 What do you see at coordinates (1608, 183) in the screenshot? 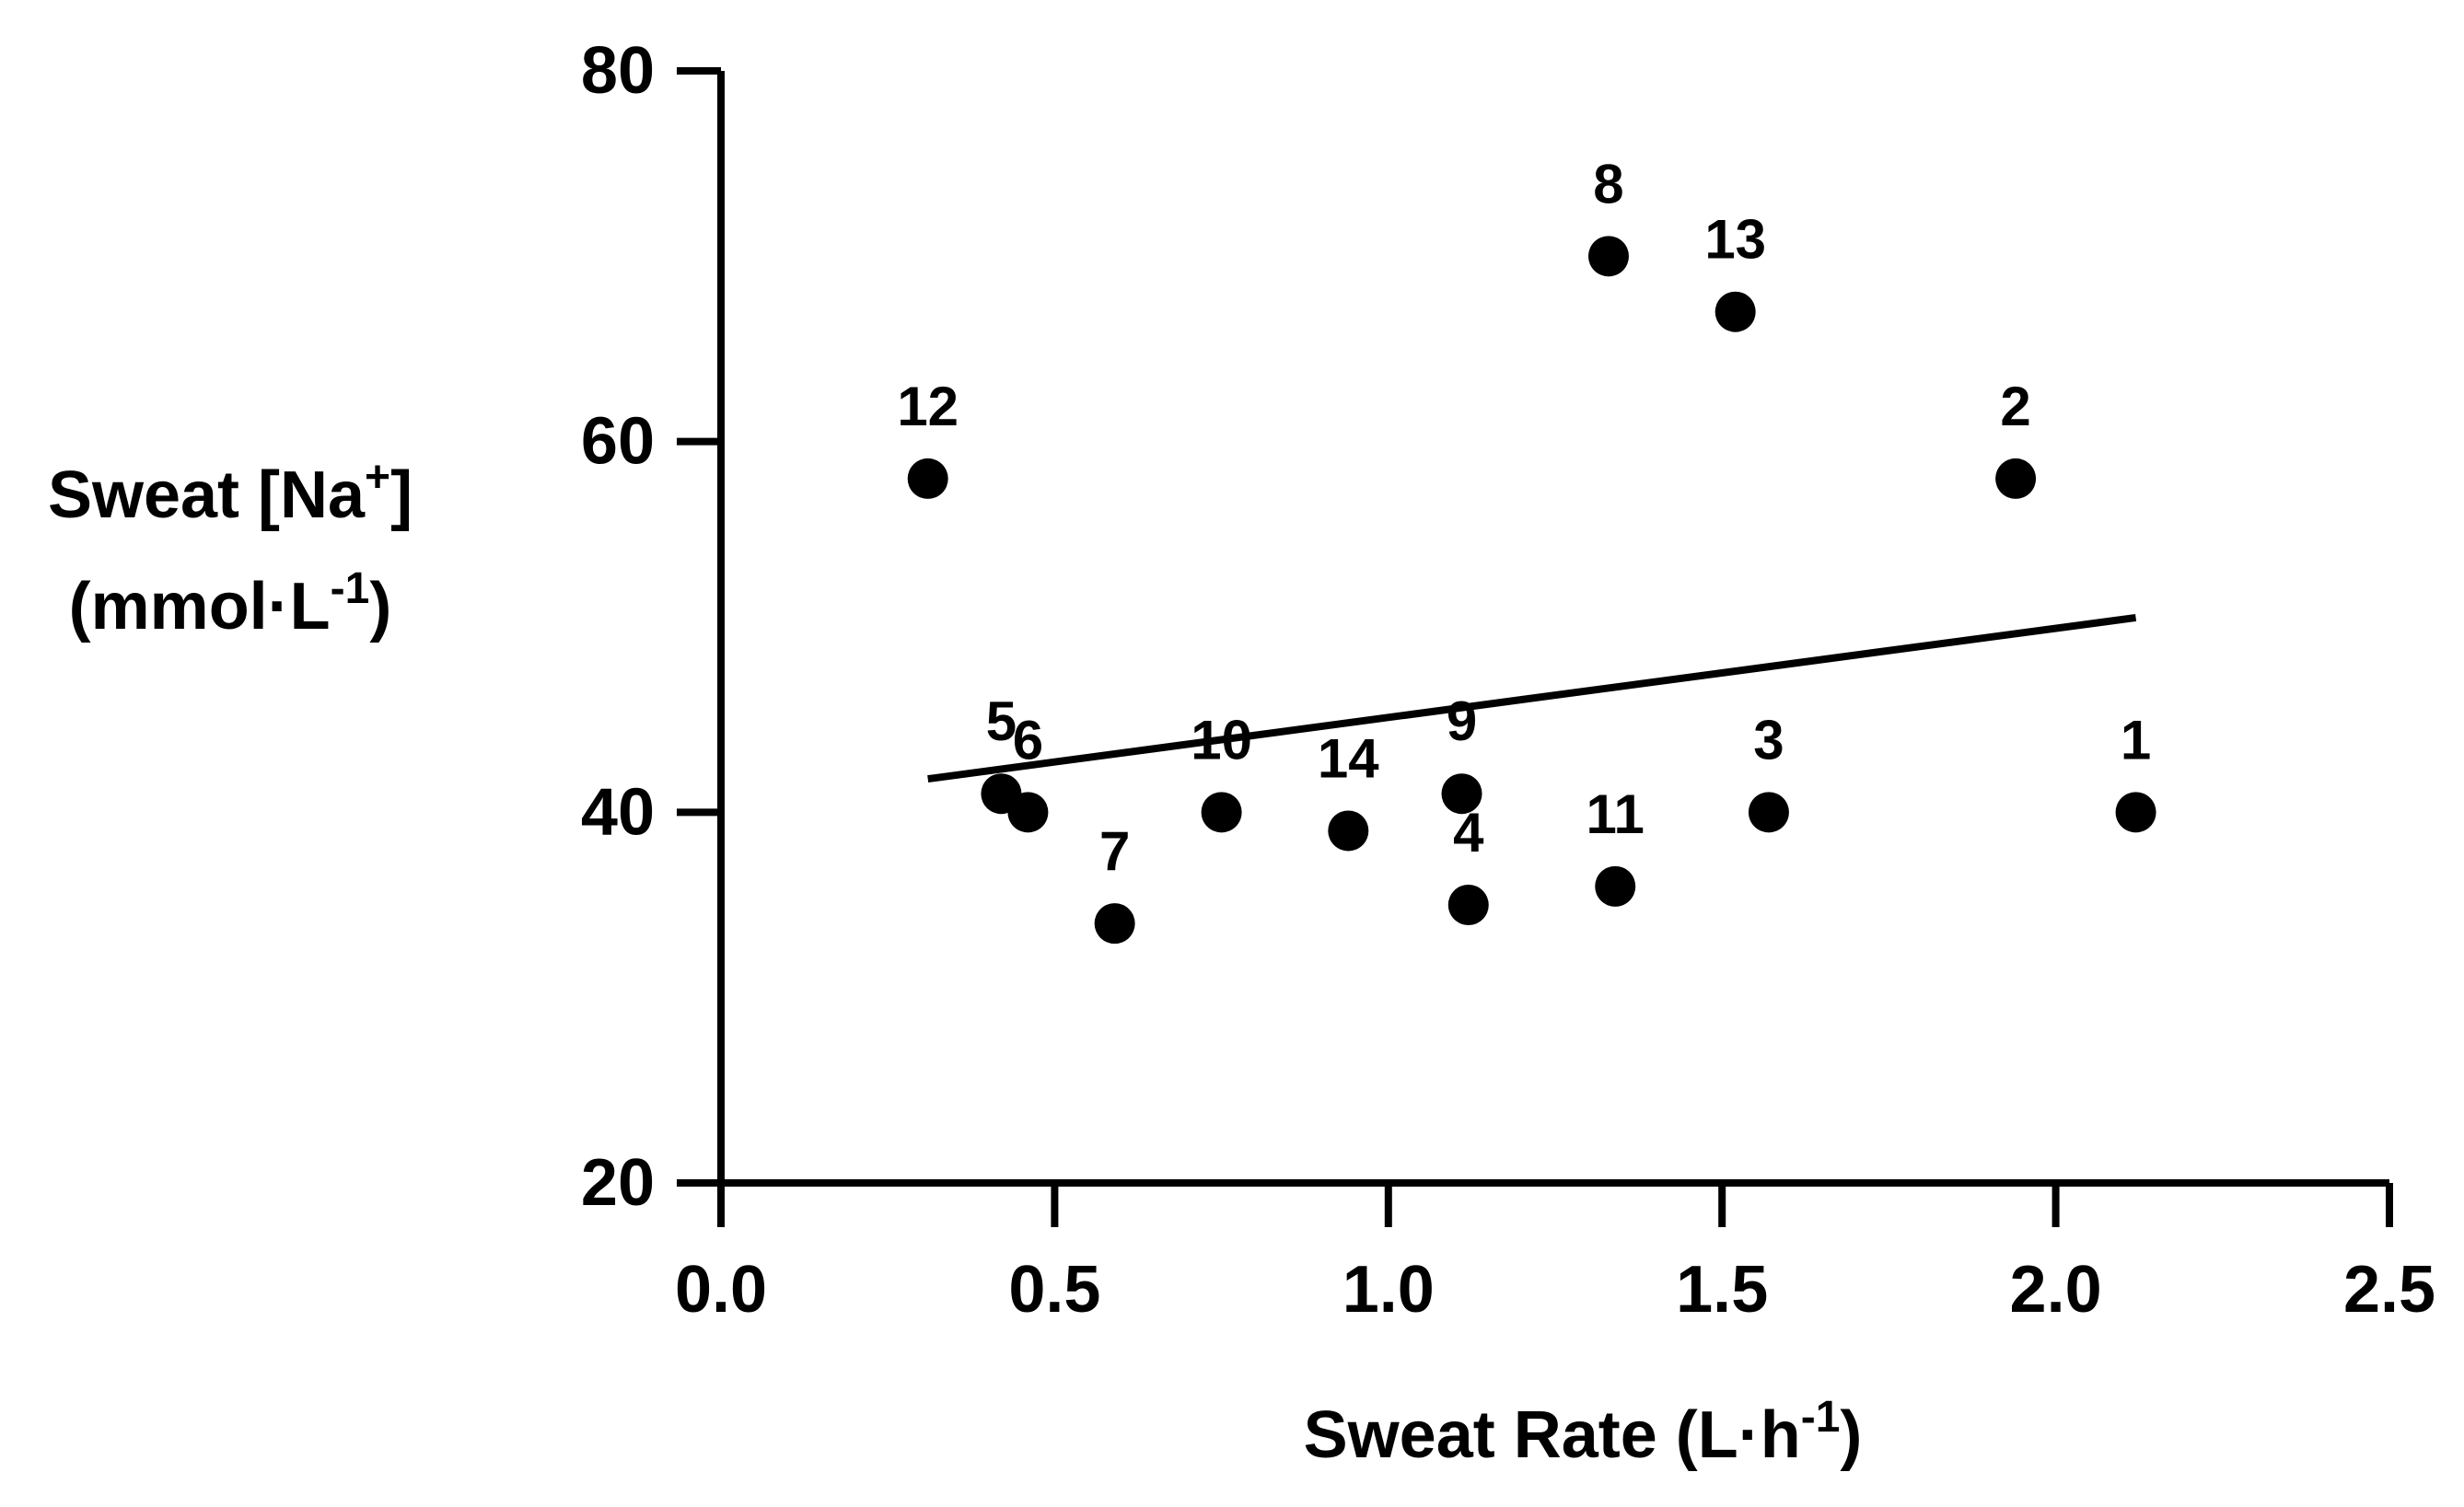
I see `data-point-label-8: 8` at bounding box center [1608, 183].